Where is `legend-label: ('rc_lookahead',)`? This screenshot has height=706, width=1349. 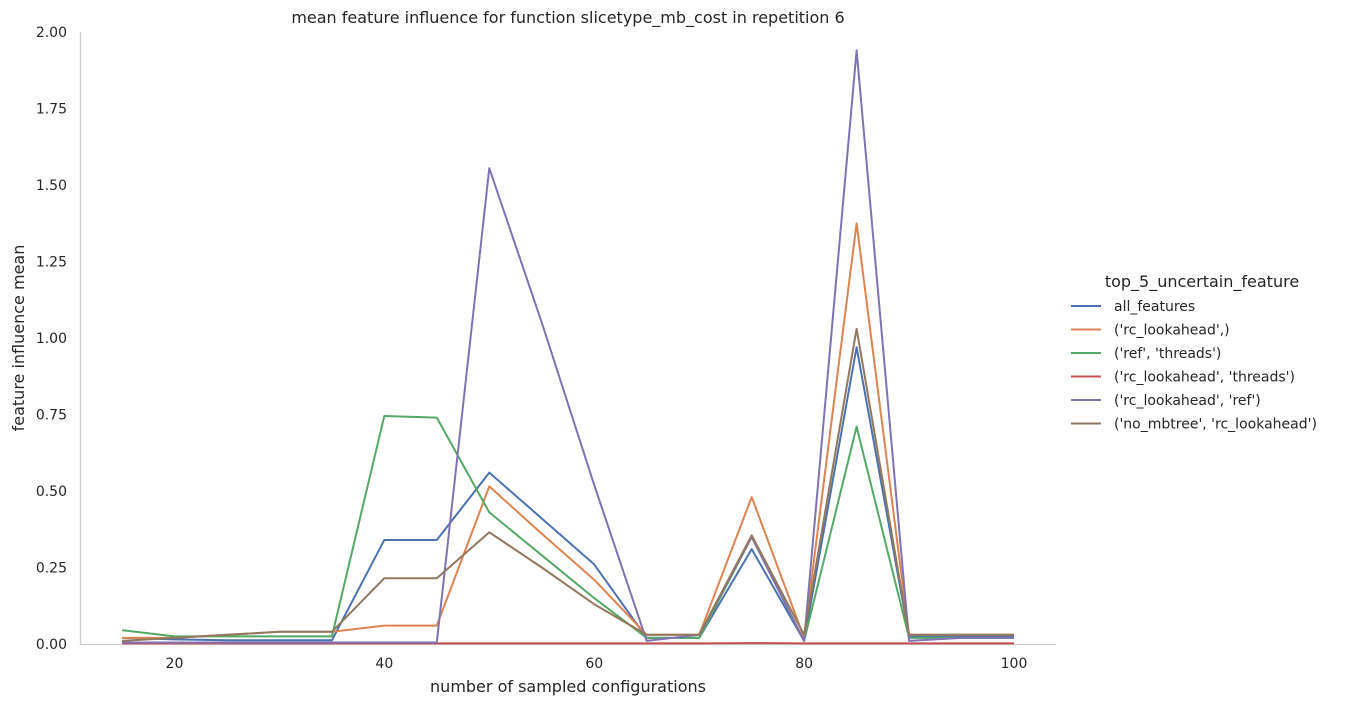
legend-label: ('rc_lookahead',) is located at coordinates (1172, 331).